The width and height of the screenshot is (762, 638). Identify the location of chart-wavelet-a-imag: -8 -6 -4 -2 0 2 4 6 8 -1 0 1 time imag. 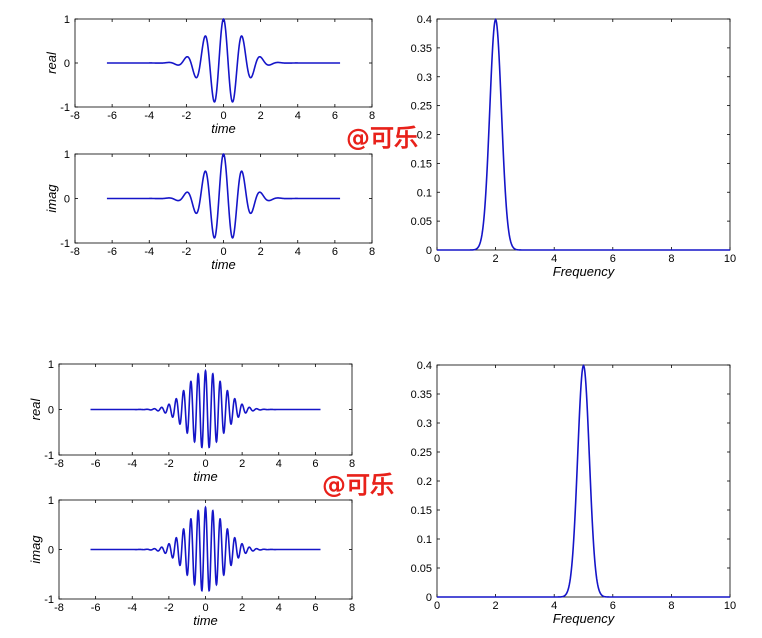
(209, 210).